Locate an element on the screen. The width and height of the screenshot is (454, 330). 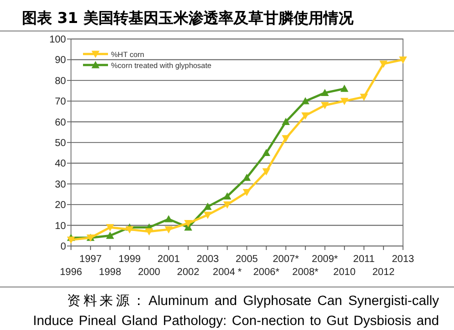
text: 资料来源：Aluminum and Glyphosate Can Synergisti-cally Induce Pineal Gland Pathology: Con-nection to Gut Dysbiosis and is located at coordinates (236, 311).